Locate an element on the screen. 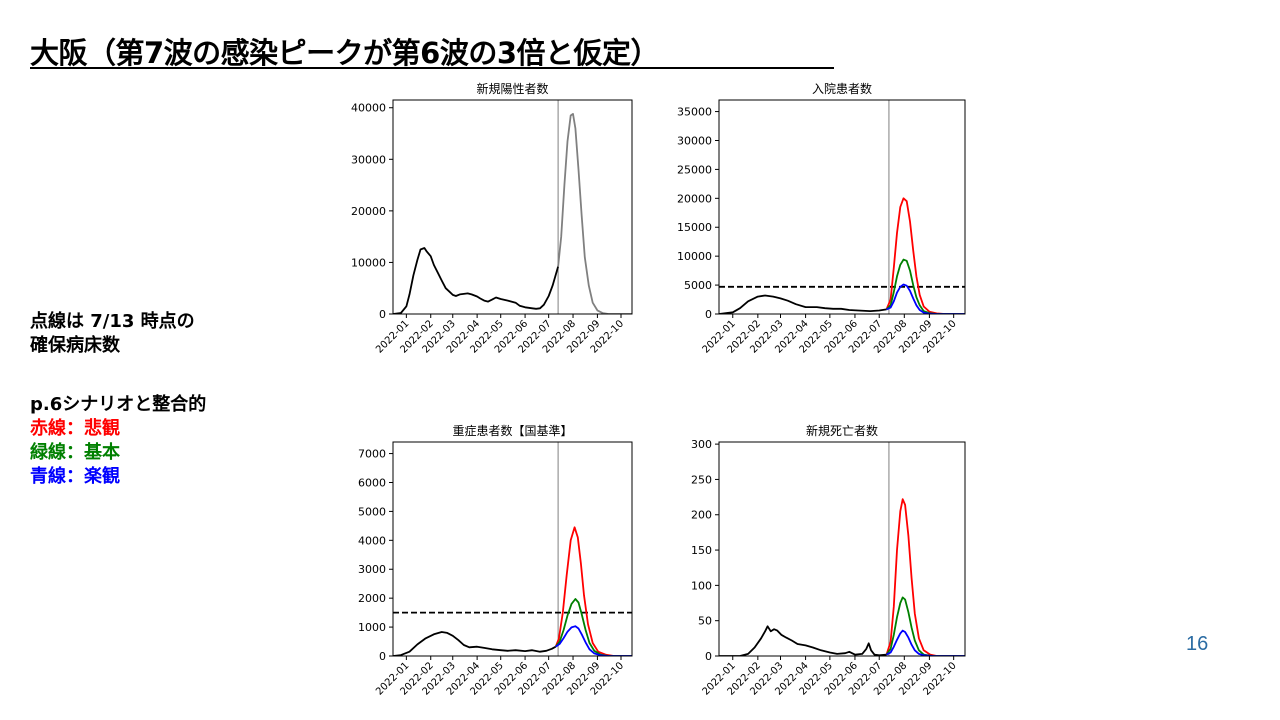  legend-base: 緑線：基本 is located at coordinates (75, 452).